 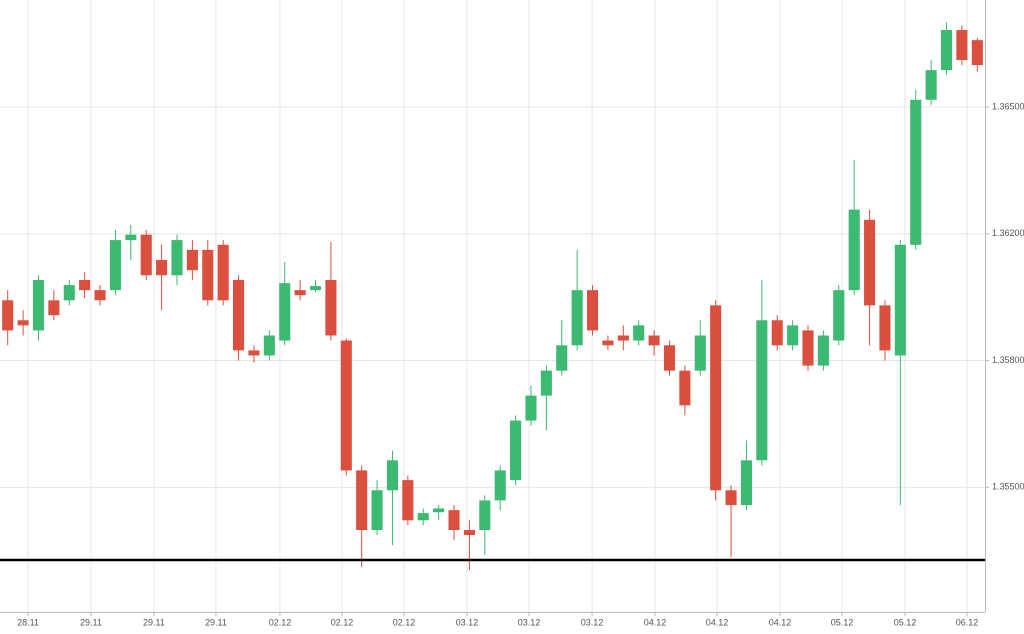 I want to click on y-tick-label: 1.36200, so click(x=1008, y=233).